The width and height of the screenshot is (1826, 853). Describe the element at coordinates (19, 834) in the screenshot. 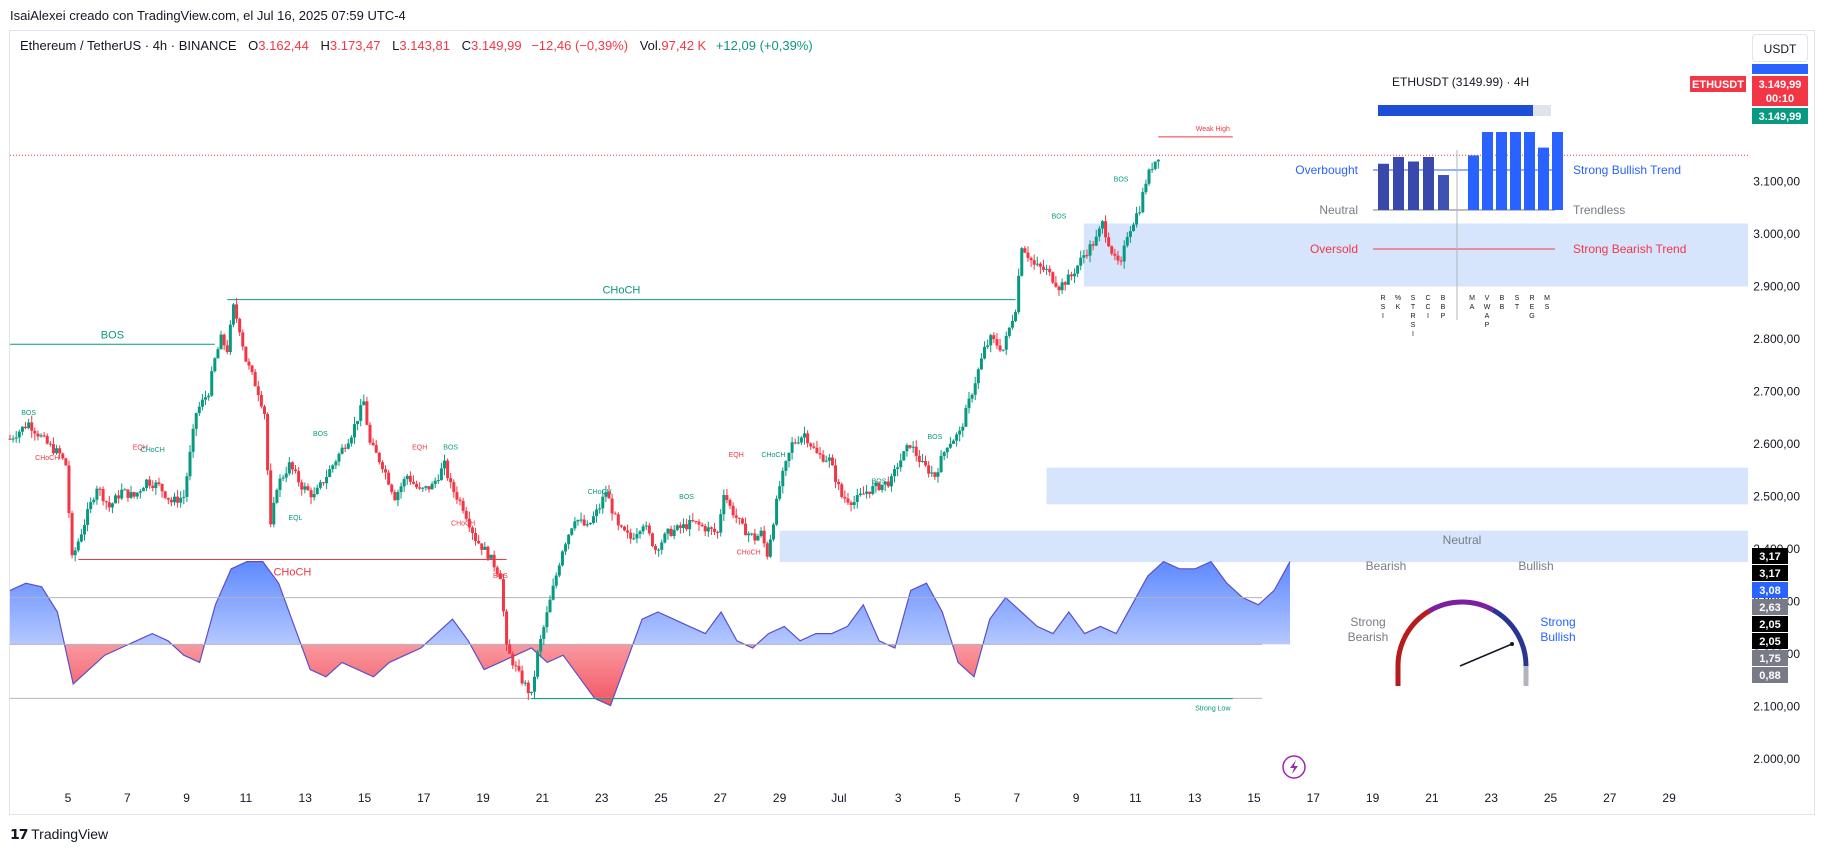

I see `tv-logo-icon: 𝟭𝟳` at that location.